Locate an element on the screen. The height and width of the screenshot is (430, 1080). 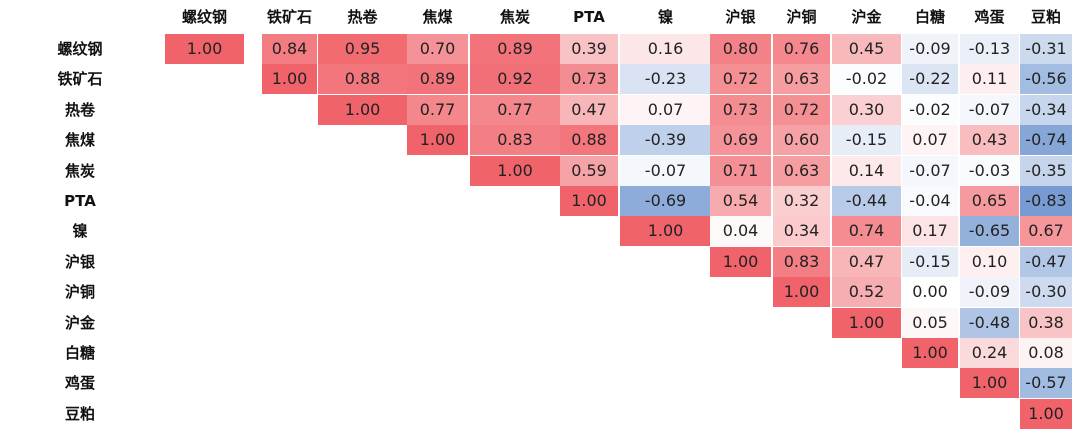
heatmap-cell: 0.39 is located at coordinates (589, 49).